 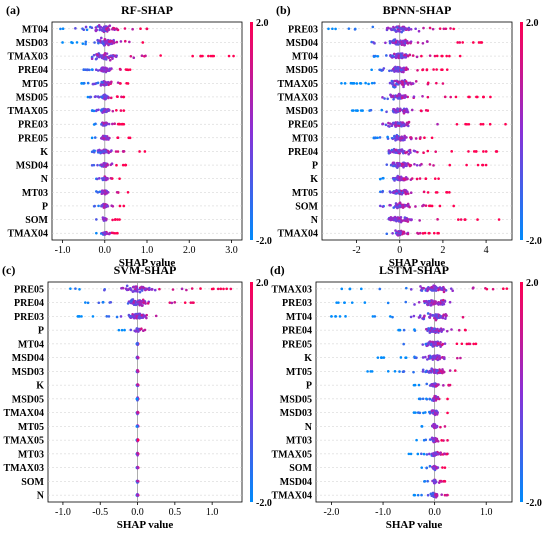 What do you see at coordinates (28, 358) in the screenshot?
I see `feature-label: MSD04` at bounding box center [28, 358].